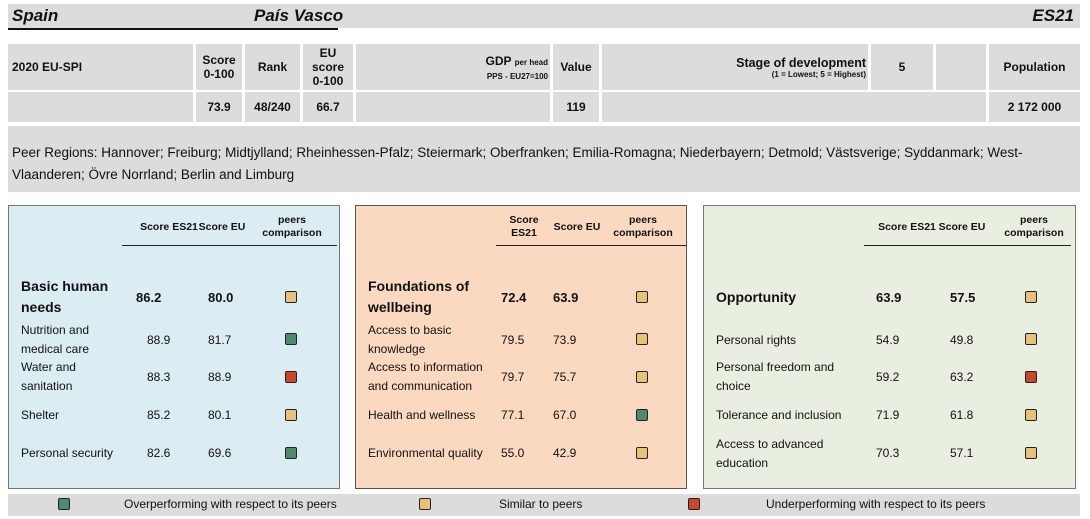 This screenshot has height=519, width=1090. Describe the element at coordinates (55, 340) in the screenshot. I see `component-label: Nutrition and medical care` at that location.